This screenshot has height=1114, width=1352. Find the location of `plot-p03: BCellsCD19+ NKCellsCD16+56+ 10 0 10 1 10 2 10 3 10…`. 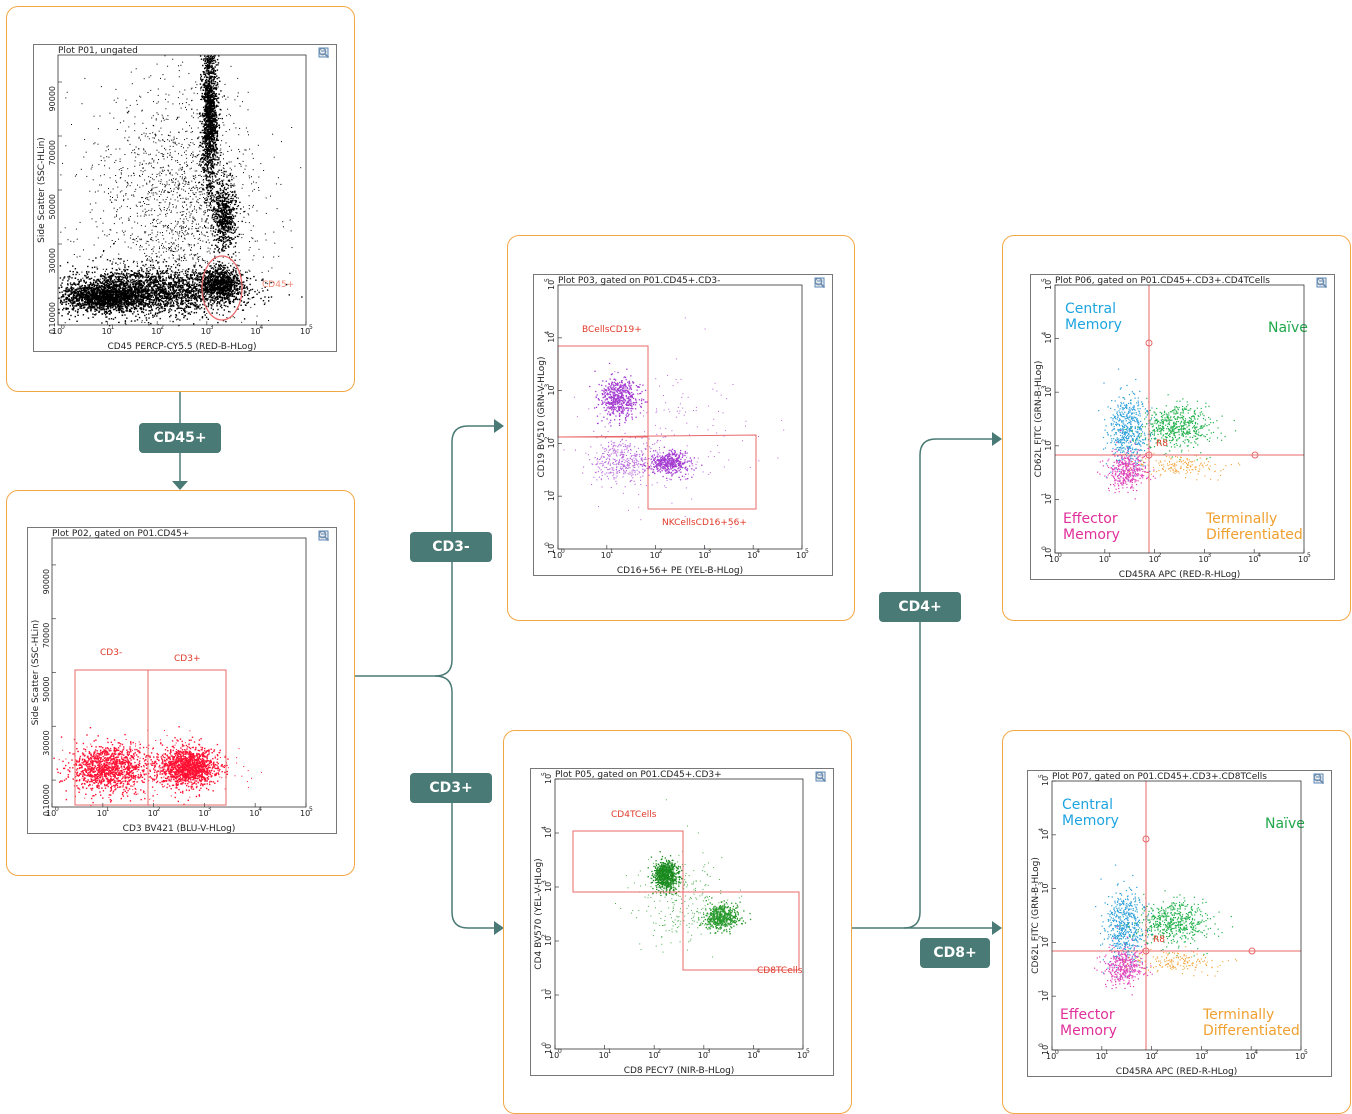

plot-p03: BCellsCD19+ NKCellsCD16+56+ 10 0 10 1 10 2 10 3 10… is located at coordinates (683, 425).